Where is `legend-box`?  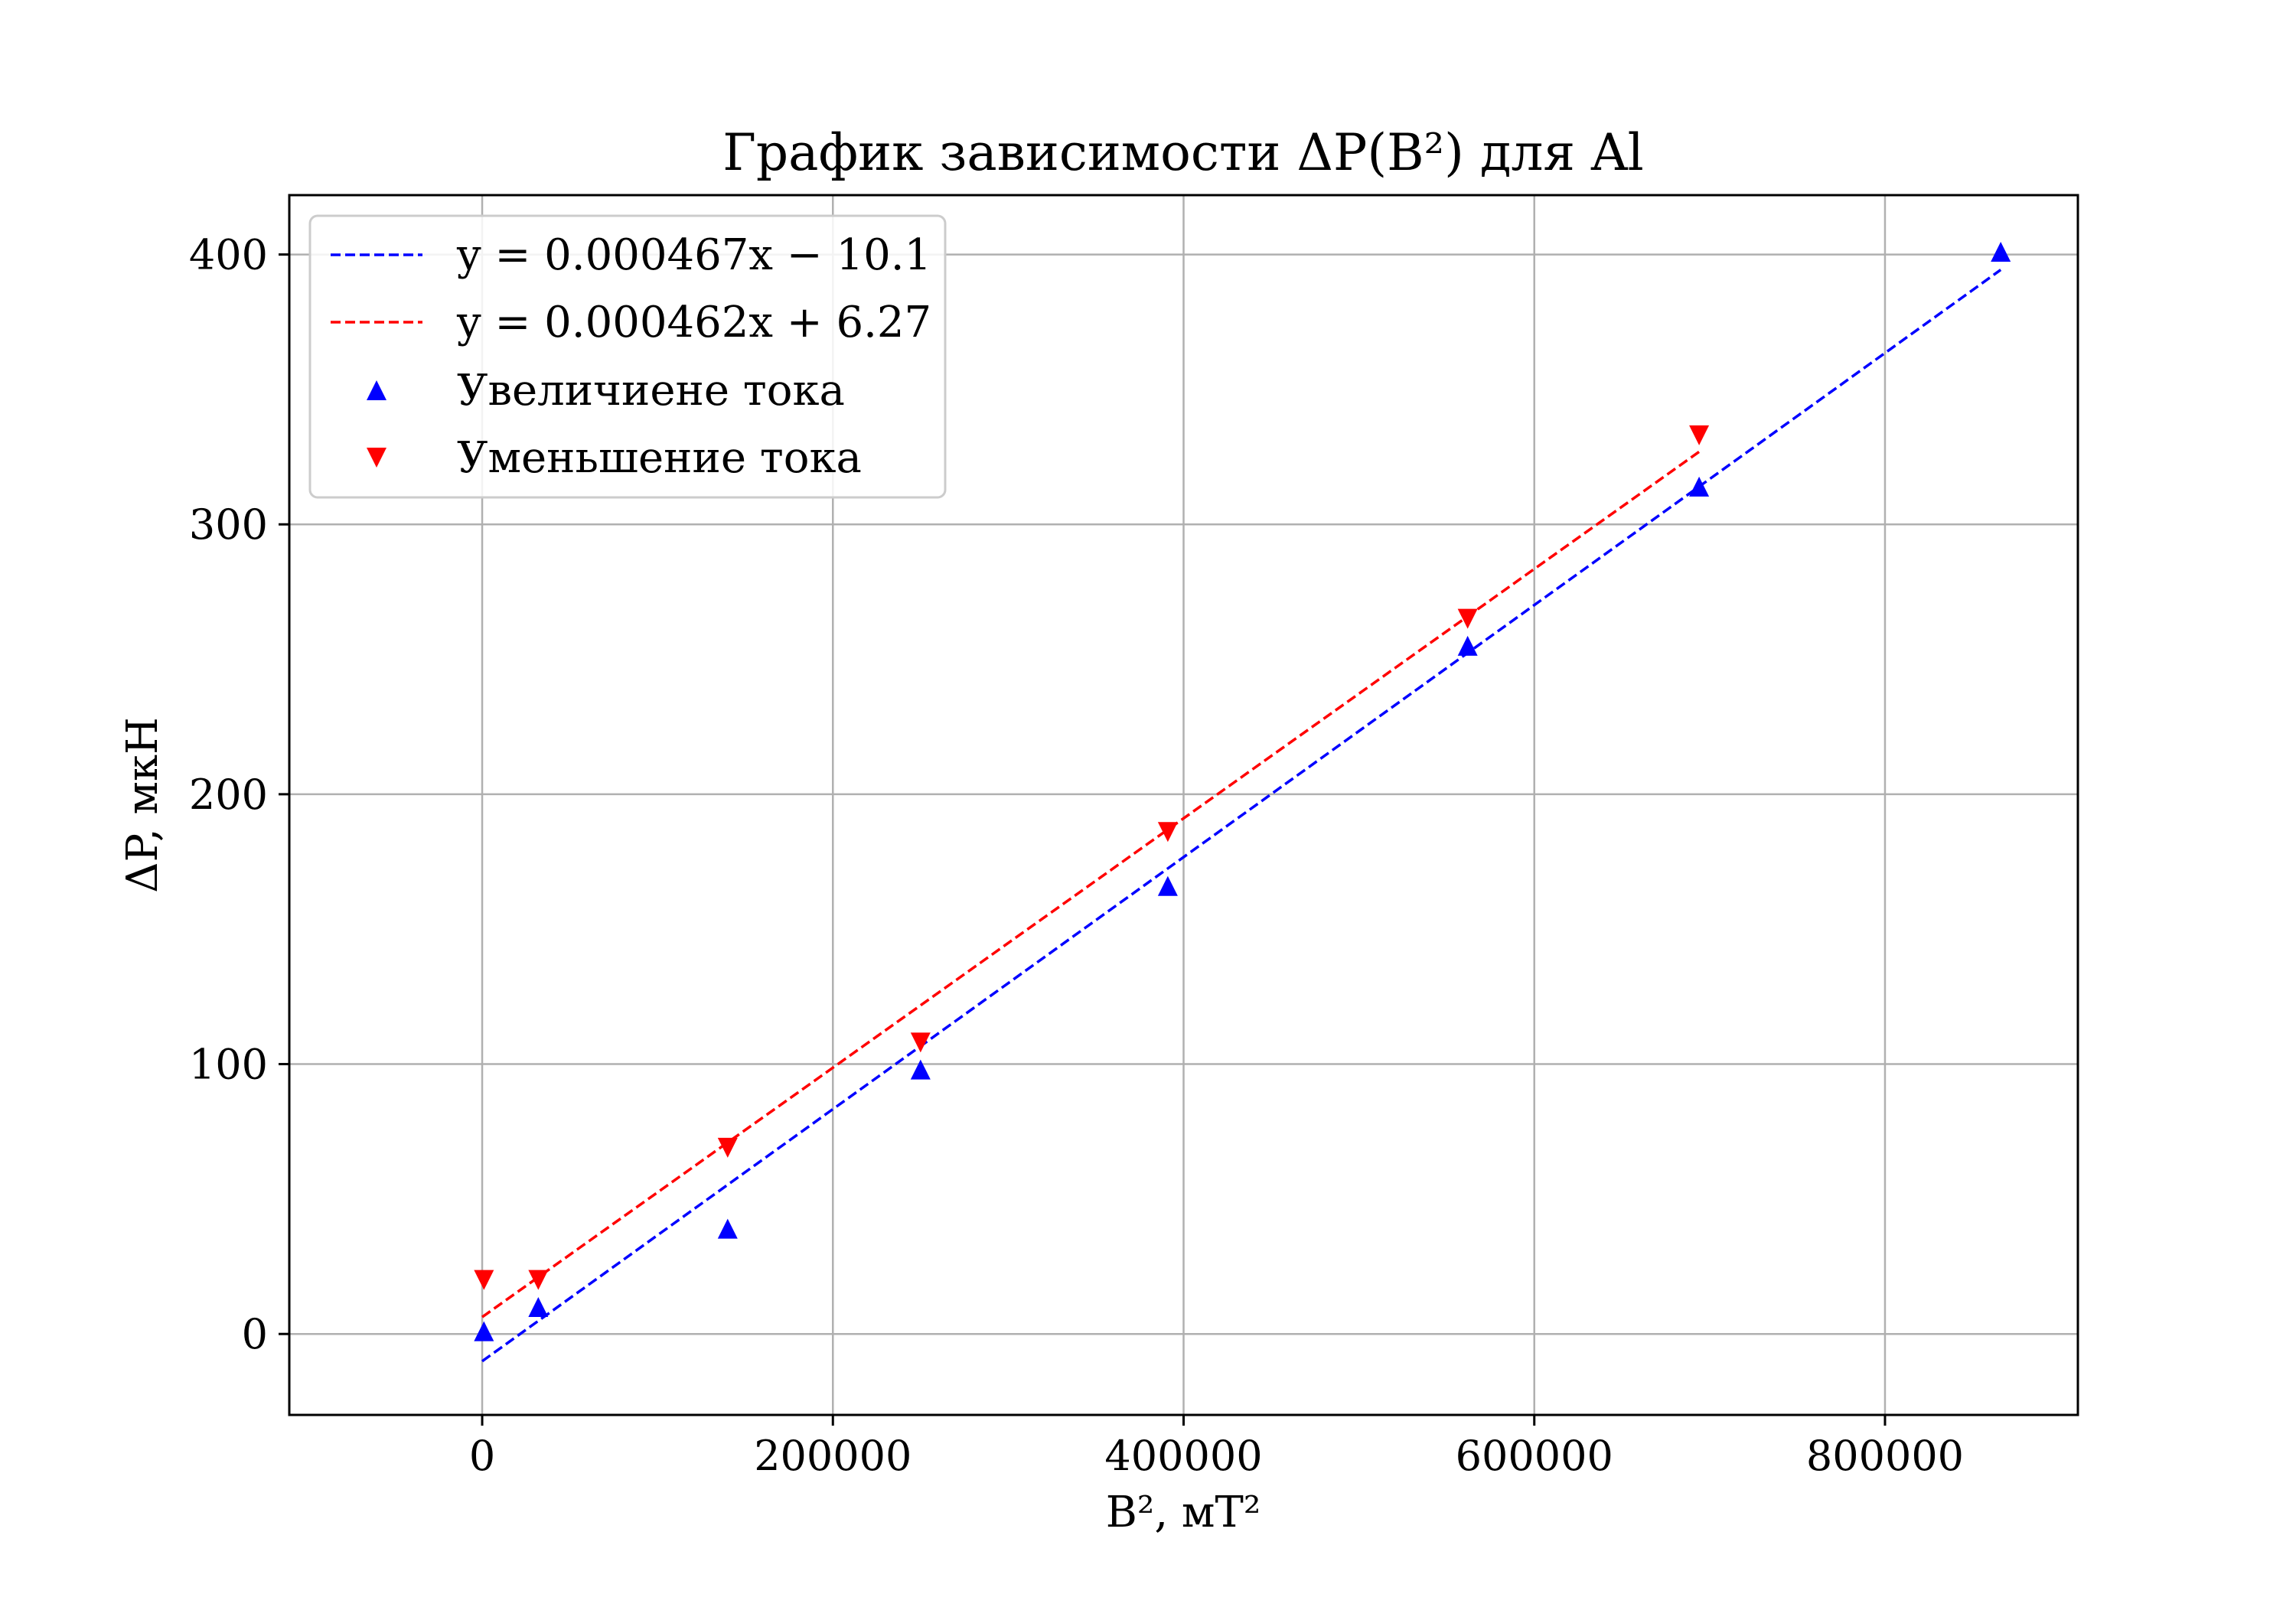 legend-box is located at coordinates (627, 356).